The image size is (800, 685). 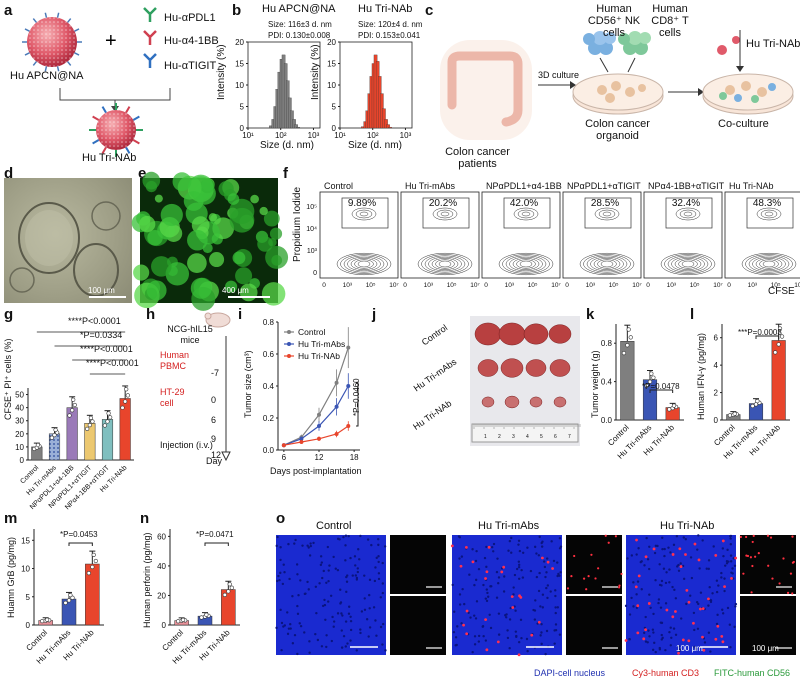 I want to click on tumor-samples: 1 2 3 4 5 6 7, so click(x=526, y=382).